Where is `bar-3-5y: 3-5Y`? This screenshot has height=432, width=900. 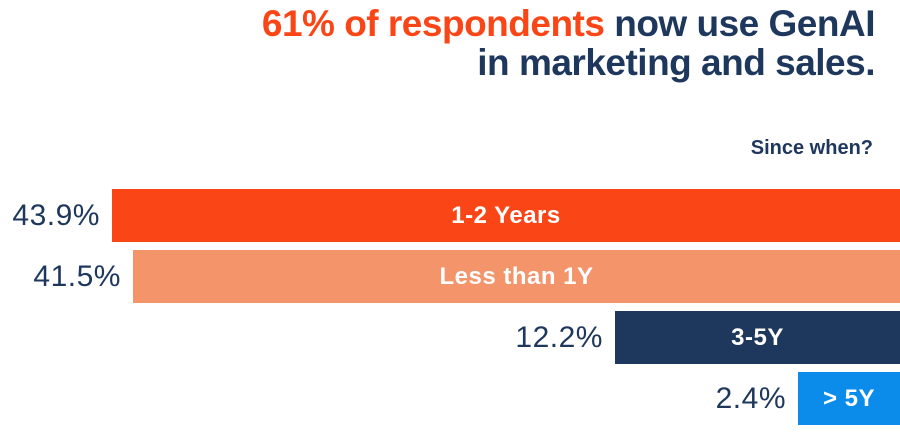
bar-3-5y: 3-5Y is located at coordinates (757, 337).